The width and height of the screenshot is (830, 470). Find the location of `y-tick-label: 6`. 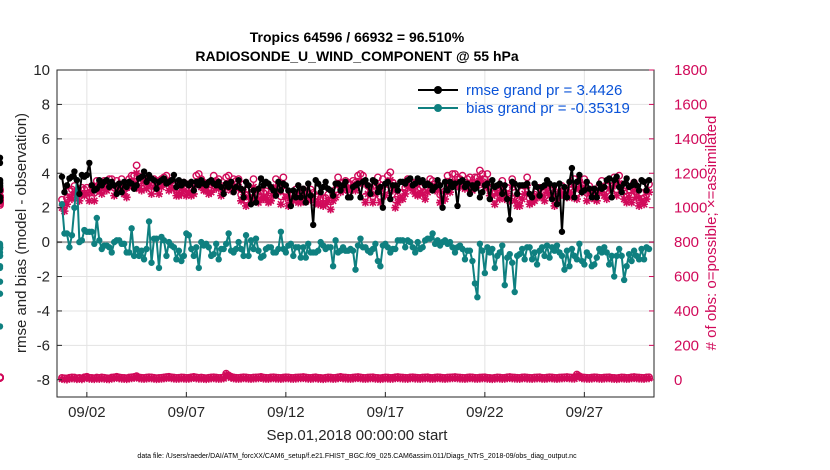

y-tick-label: 6 is located at coordinates (46, 139).